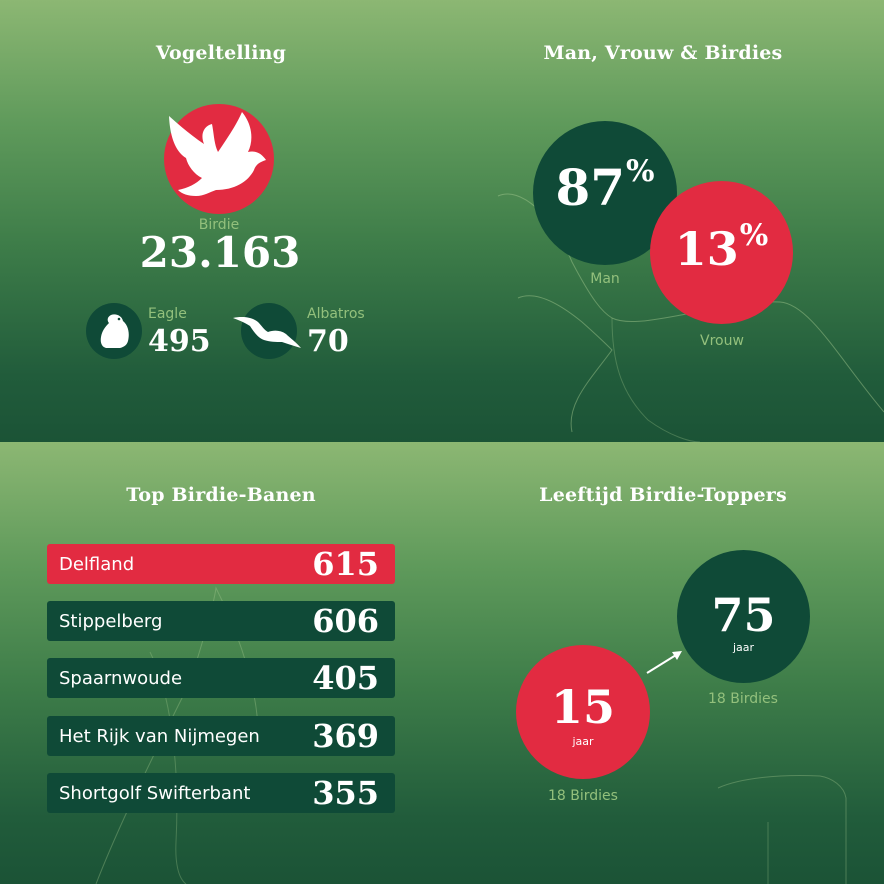 Image resolution: width=884 pixels, height=884 pixels. What do you see at coordinates (345, 736) in the screenshot?
I see `bar-value: 369` at bounding box center [345, 736].